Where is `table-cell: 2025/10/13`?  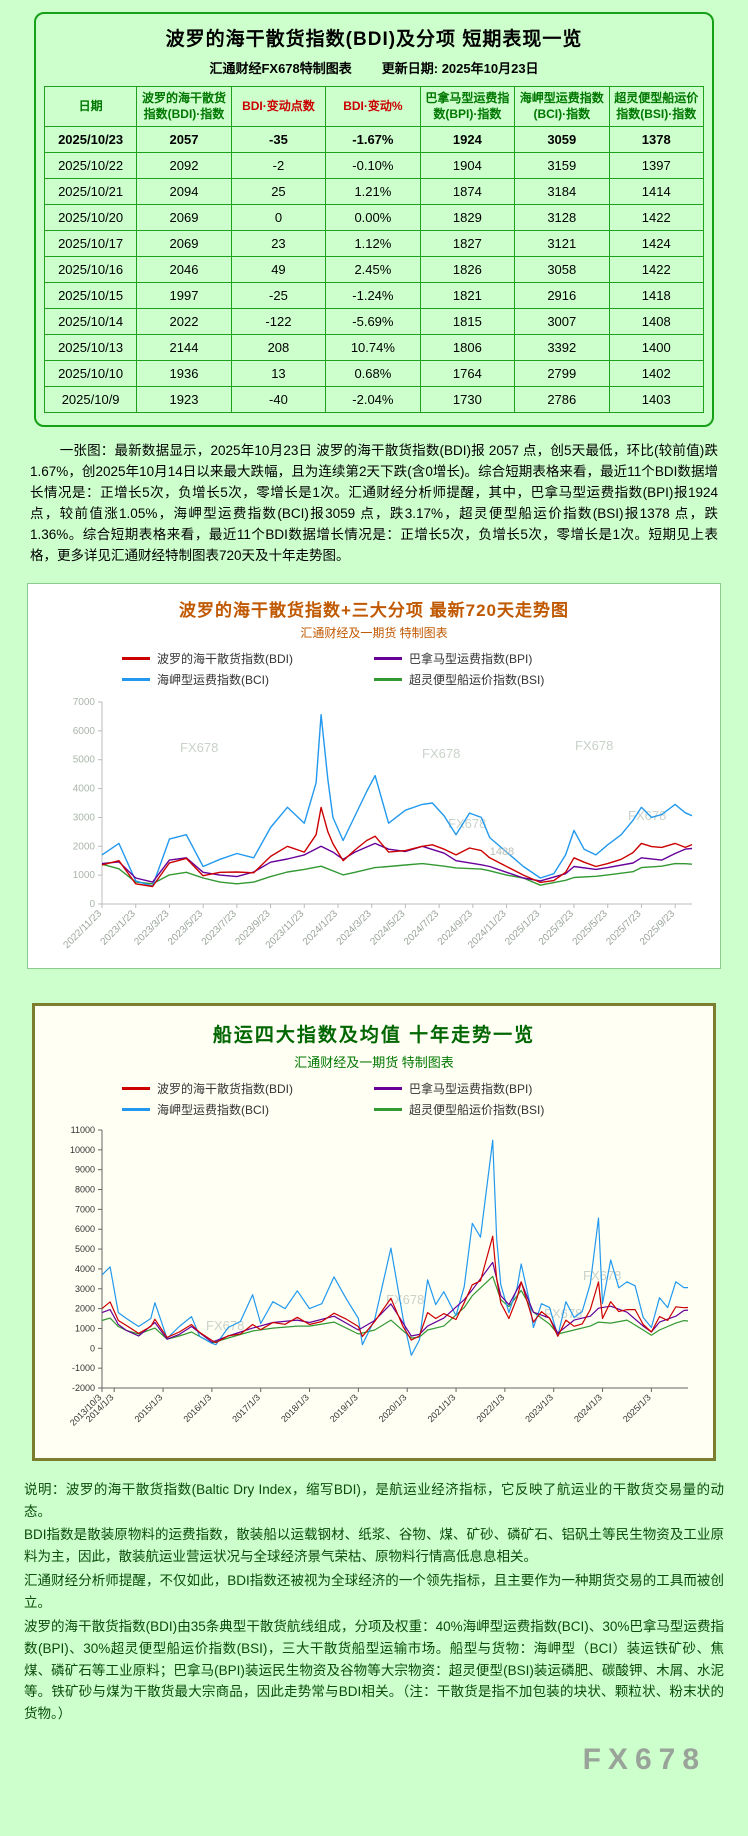
table-cell: 2025/10/13 is located at coordinates (90, 348).